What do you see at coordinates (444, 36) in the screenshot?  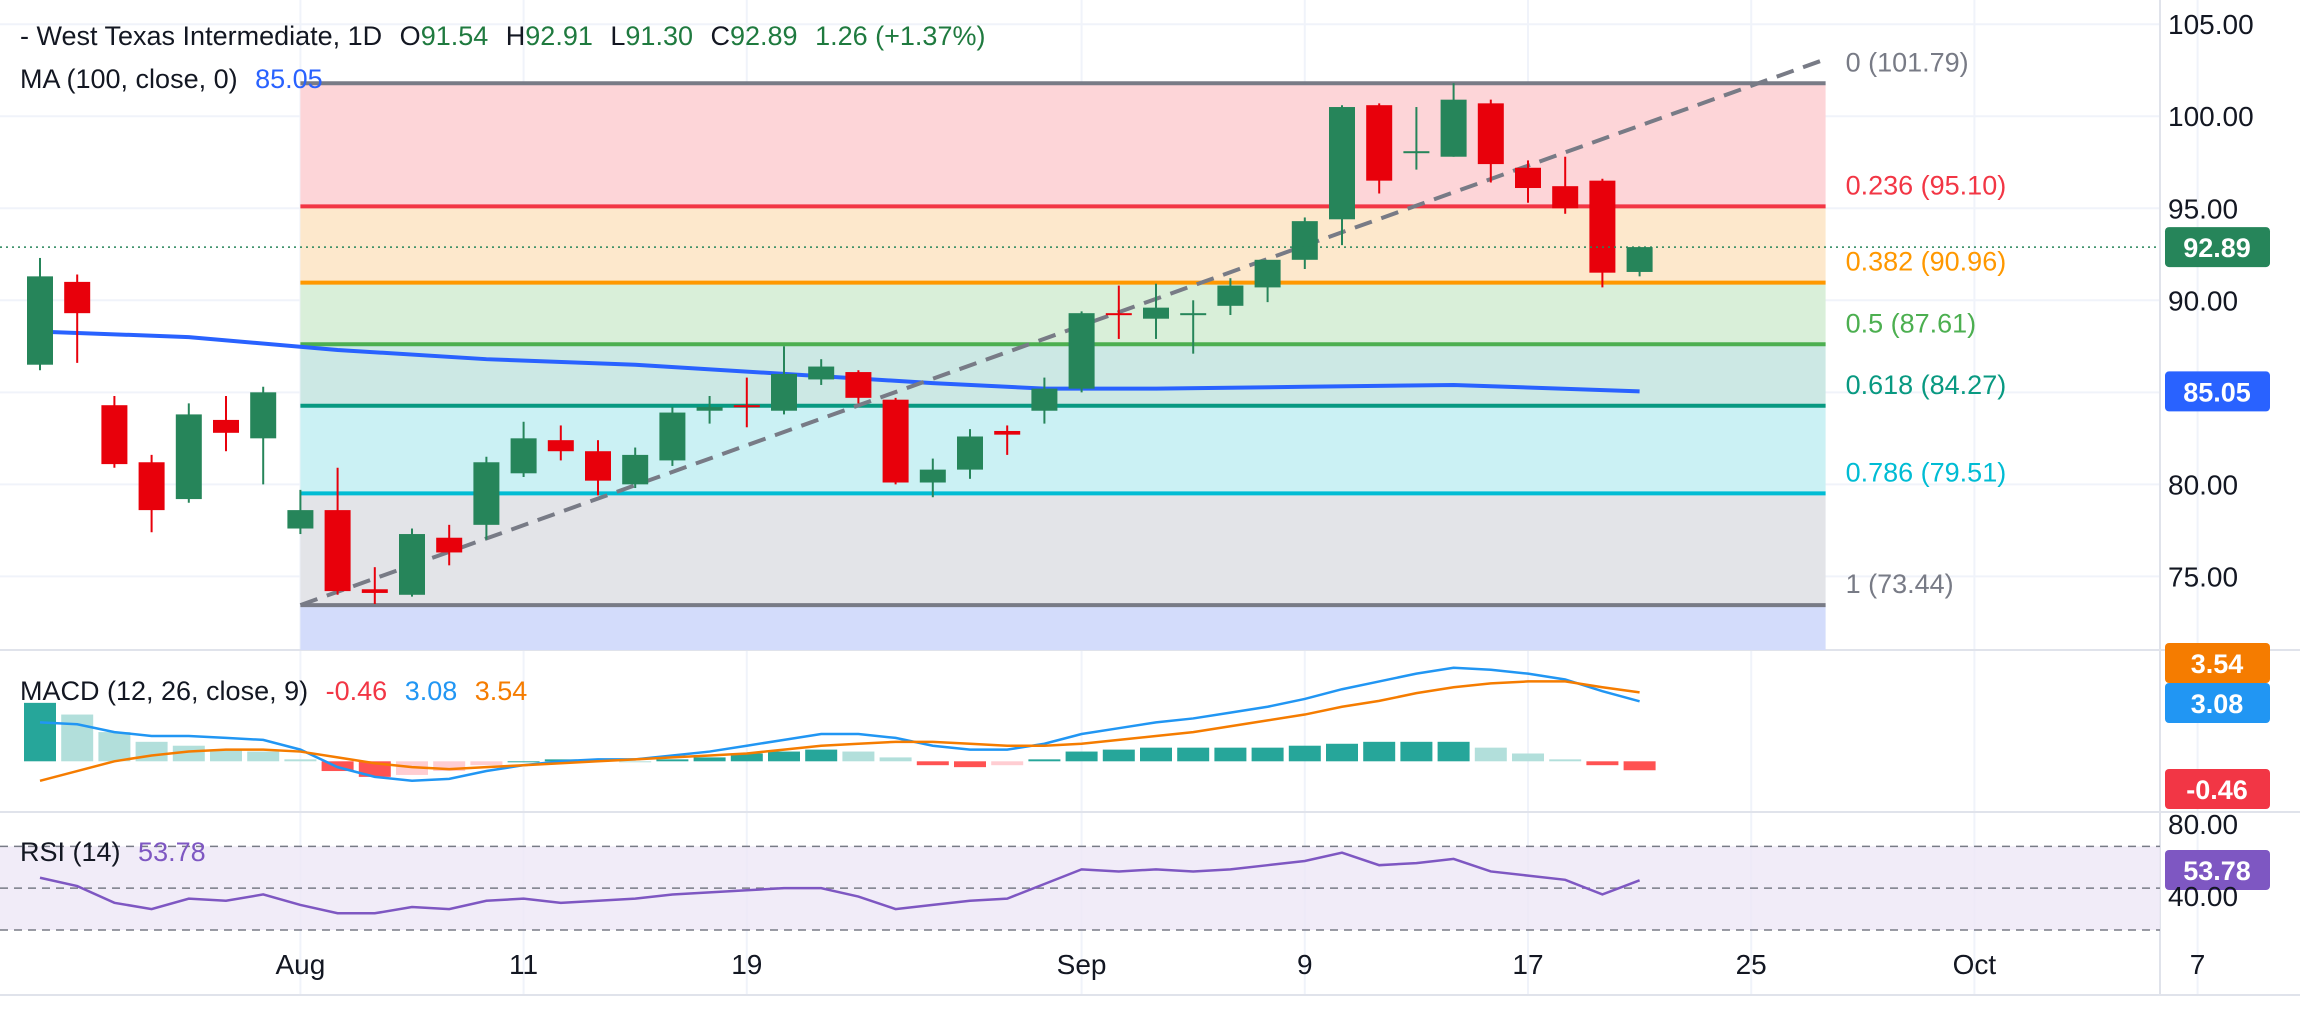 I see `ohlc-open: O91.54` at bounding box center [444, 36].